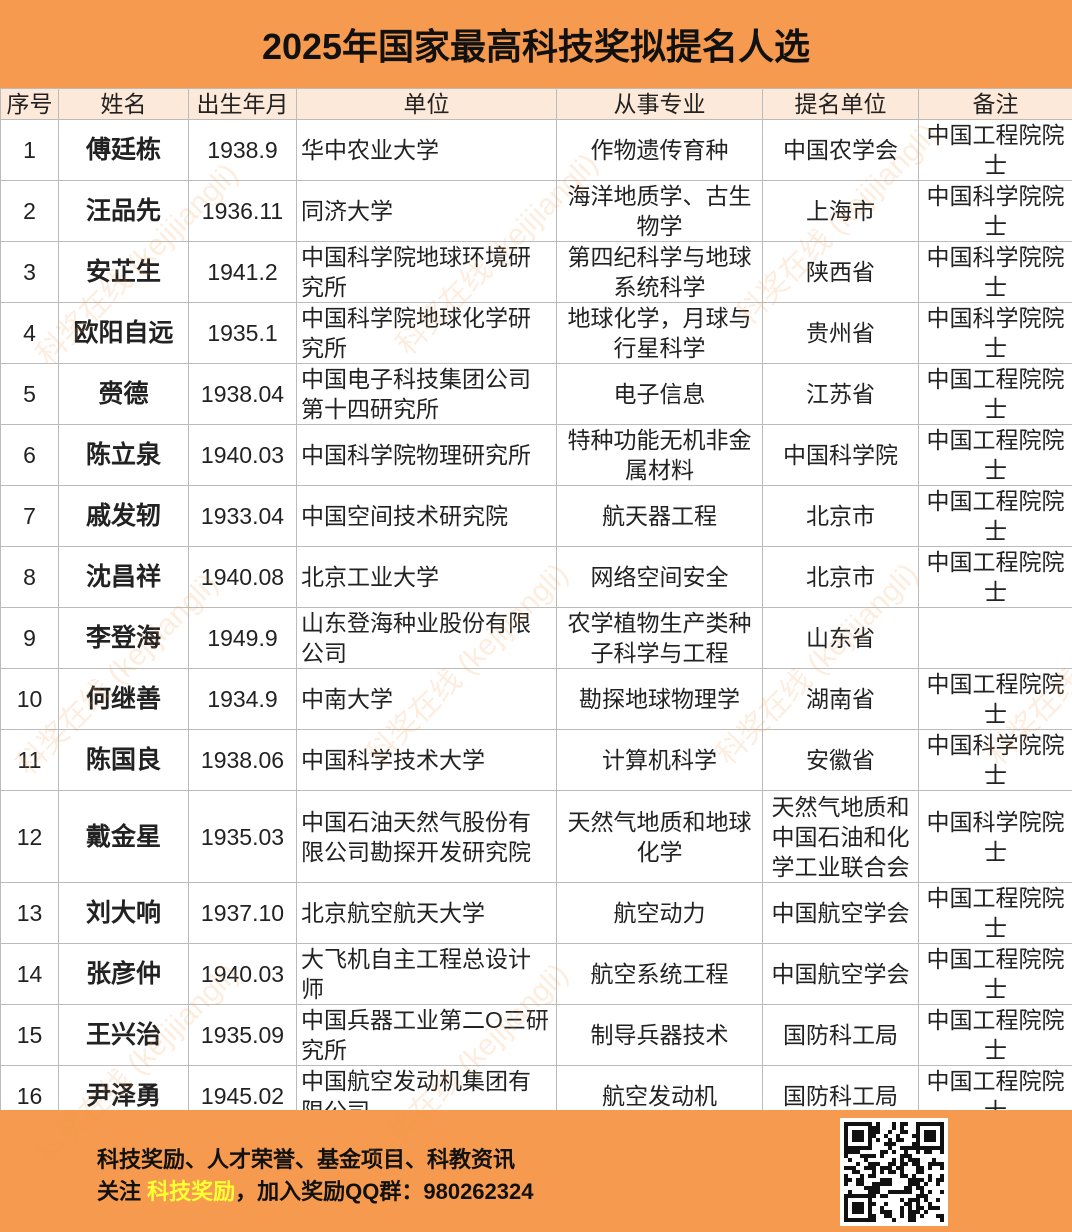  I want to click on footer-line: 关注 科技奖励，加入奖励QQ群：980262324, so click(315, 1190).